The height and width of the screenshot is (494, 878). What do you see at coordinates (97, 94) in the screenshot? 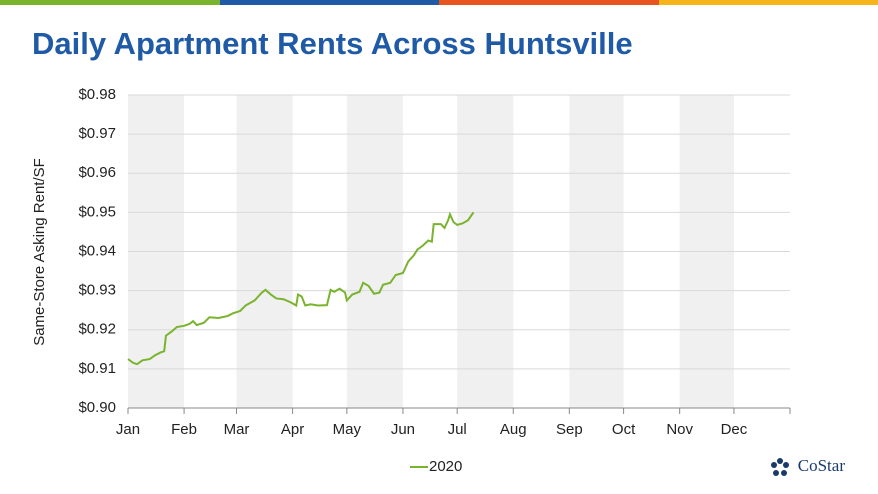
I see `y-tick-label: $0.98` at bounding box center [97, 94].